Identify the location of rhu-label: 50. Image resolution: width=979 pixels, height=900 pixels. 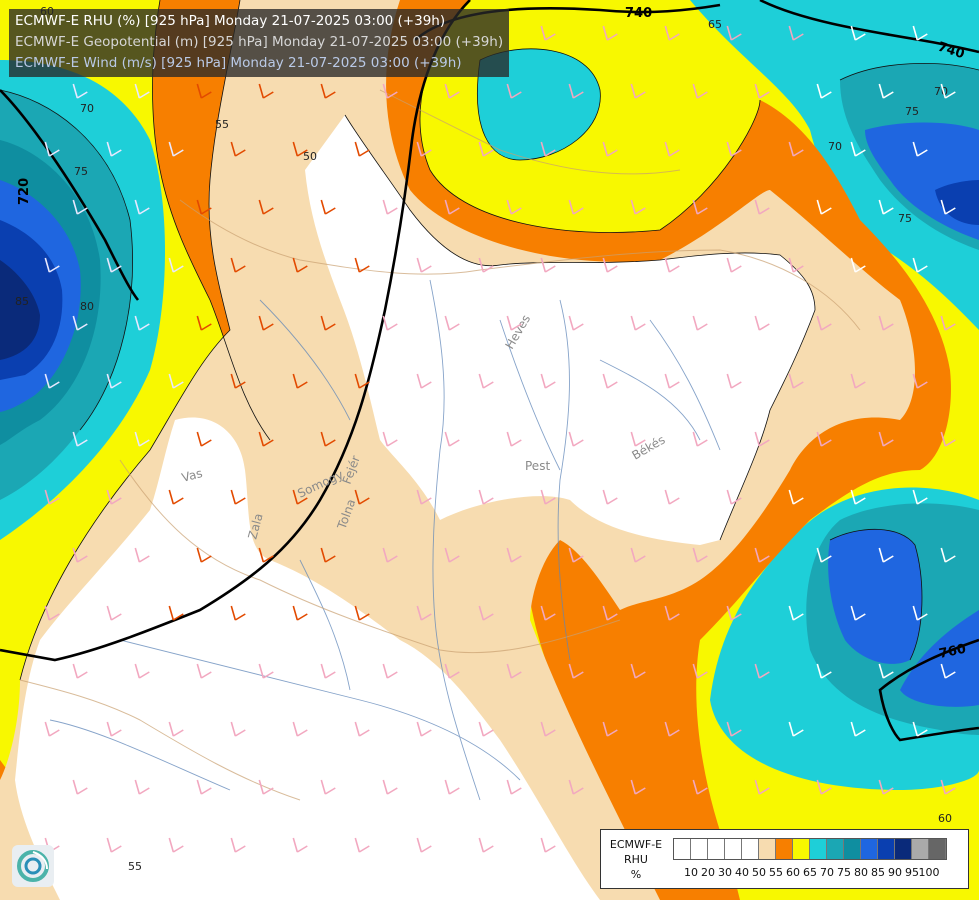
(310, 156).